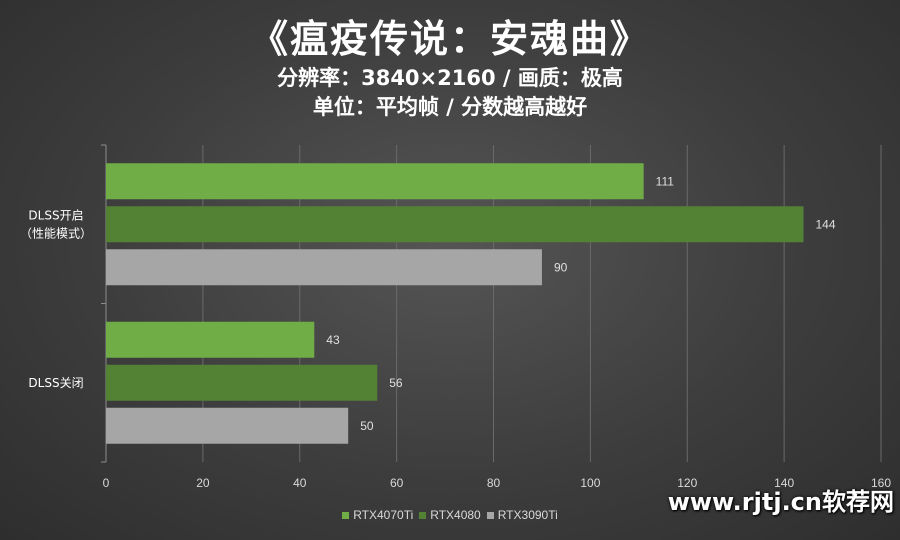 The image size is (900, 540). I want to click on legend-item: RTX3090Ti, so click(522, 515).